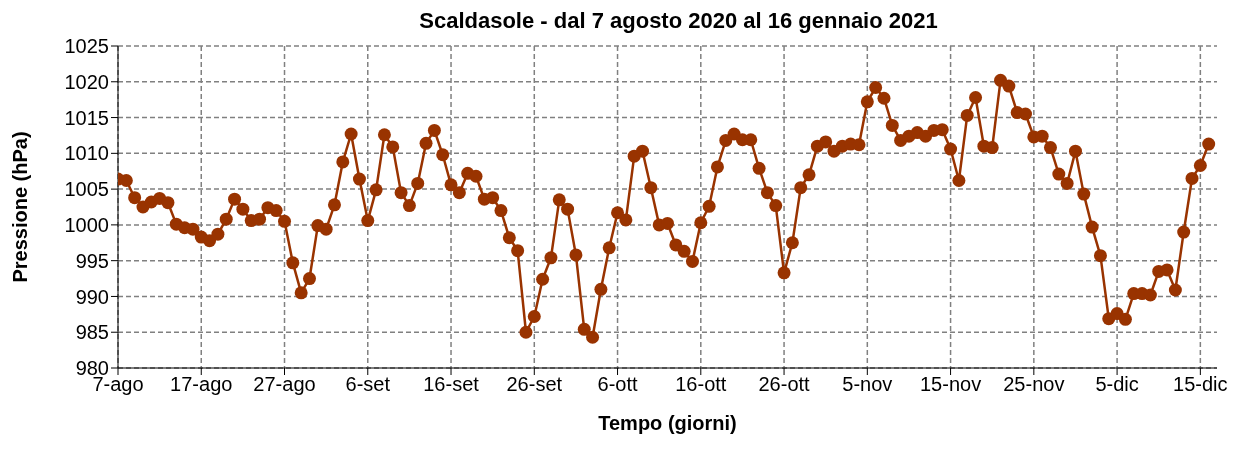  I want to click on x-tick-label: 6-set, so click(368, 384).